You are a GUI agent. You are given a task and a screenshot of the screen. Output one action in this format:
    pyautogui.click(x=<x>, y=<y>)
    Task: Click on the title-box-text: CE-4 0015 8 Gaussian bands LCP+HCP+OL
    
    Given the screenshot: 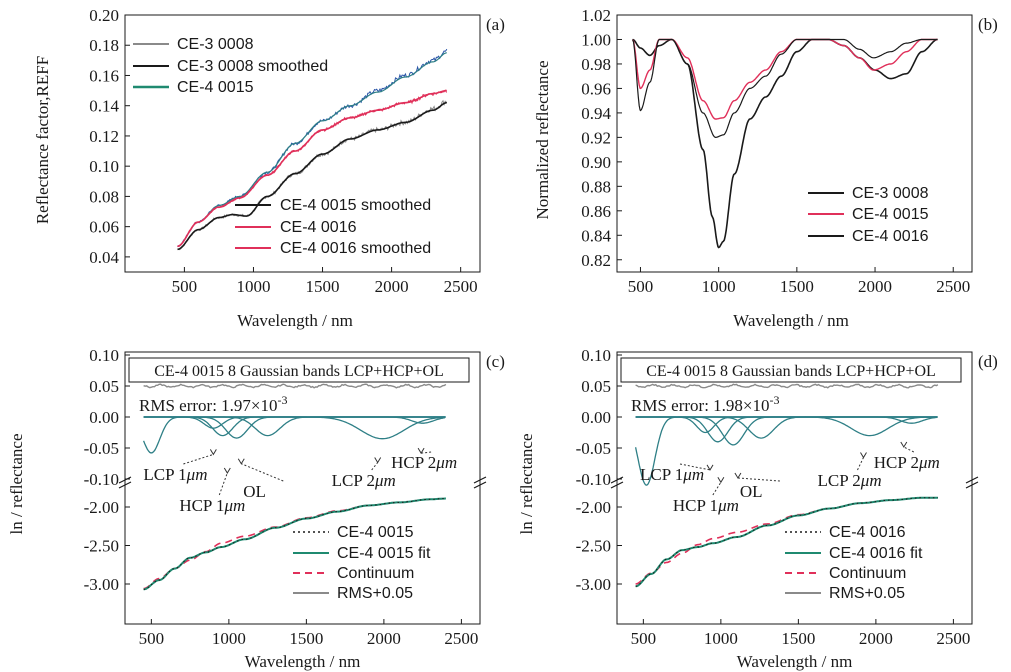 What is the action you would take?
    pyautogui.click(x=299, y=371)
    